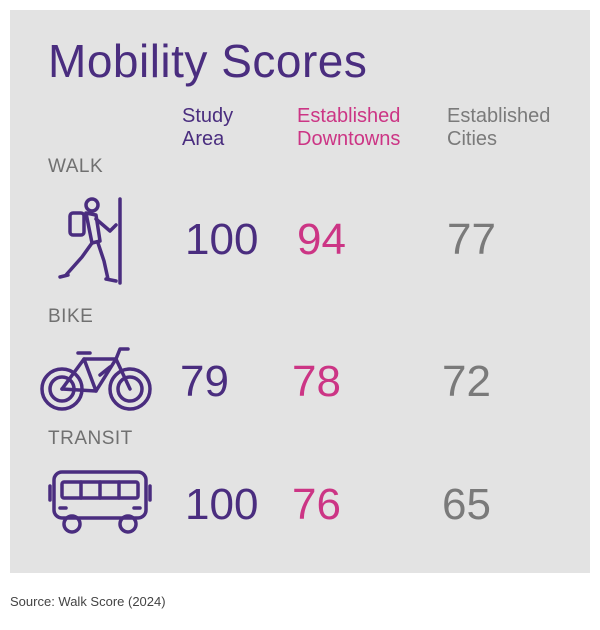 The width and height of the screenshot is (600, 630). What do you see at coordinates (76, 166) in the screenshot?
I see `row-label-walk: WALK` at bounding box center [76, 166].